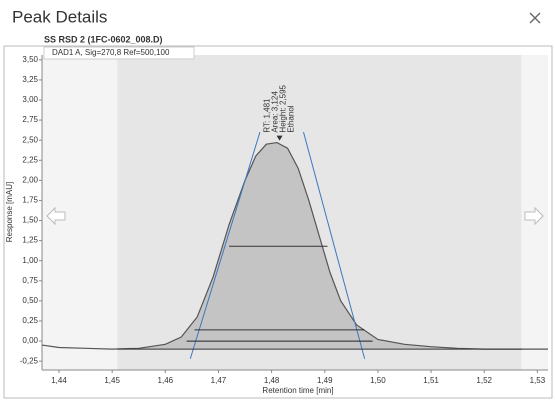 The width and height of the screenshot is (555, 401). I want to click on y-tick-label: 2,25, so click(30, 159).